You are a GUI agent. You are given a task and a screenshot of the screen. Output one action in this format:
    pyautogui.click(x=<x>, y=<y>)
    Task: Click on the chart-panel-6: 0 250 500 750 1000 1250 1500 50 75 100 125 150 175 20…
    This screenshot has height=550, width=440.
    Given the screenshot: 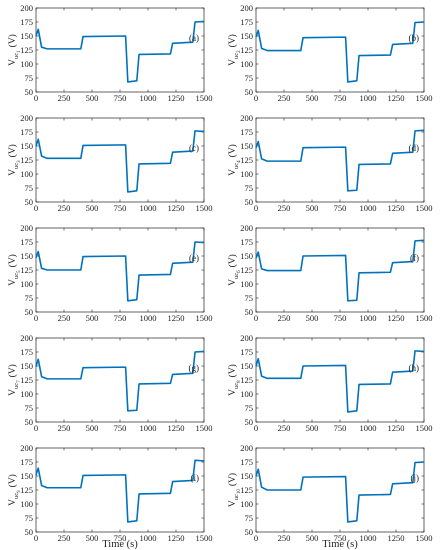 What is the action you would take?
    pyautogui.click(x=330, y=273)
    